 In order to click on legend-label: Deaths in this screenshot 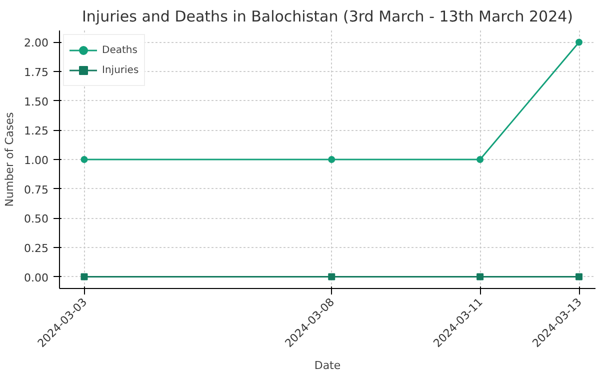, I will do `click(120, 50)`.